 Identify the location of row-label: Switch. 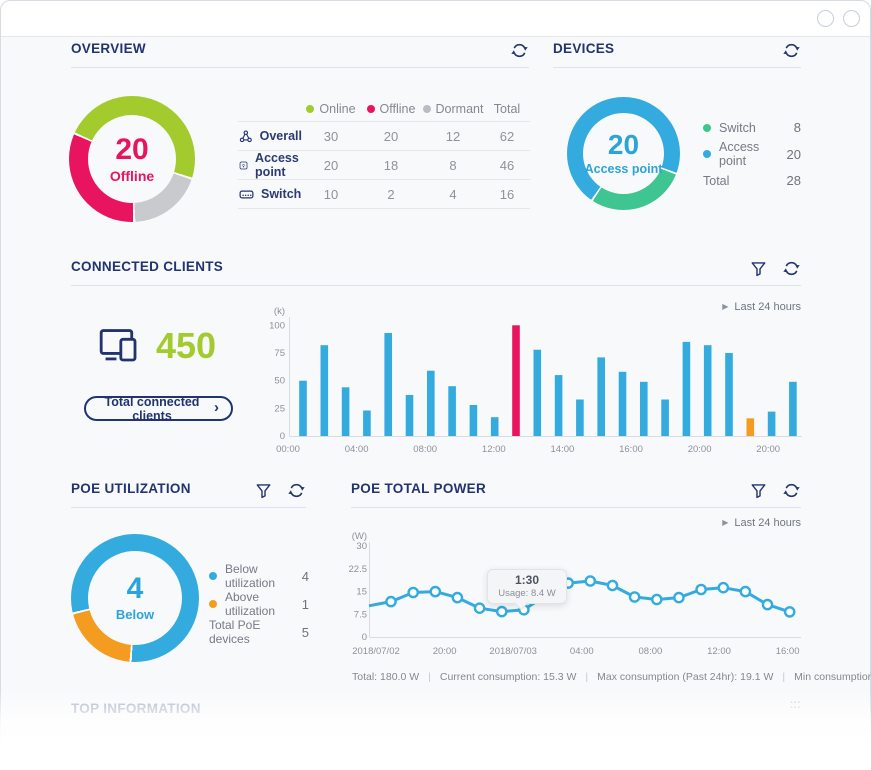
(281, 194).